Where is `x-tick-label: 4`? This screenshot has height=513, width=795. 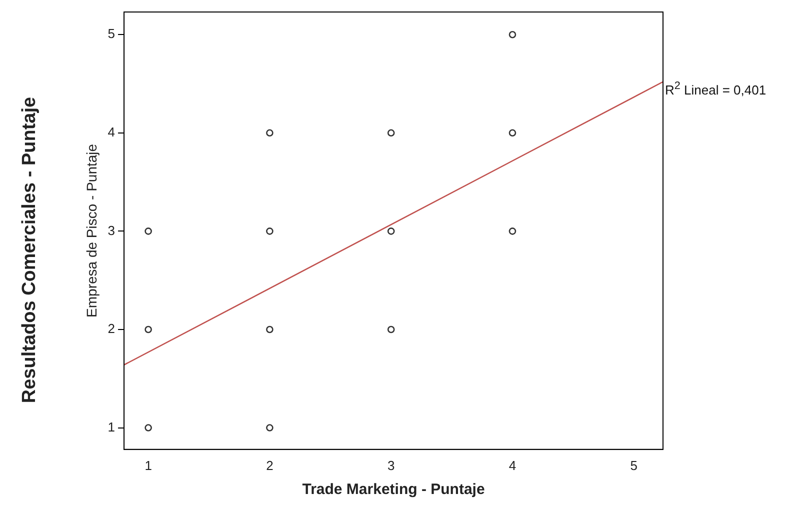
x-tick-label: 4 is located at coordinates (512, 465).